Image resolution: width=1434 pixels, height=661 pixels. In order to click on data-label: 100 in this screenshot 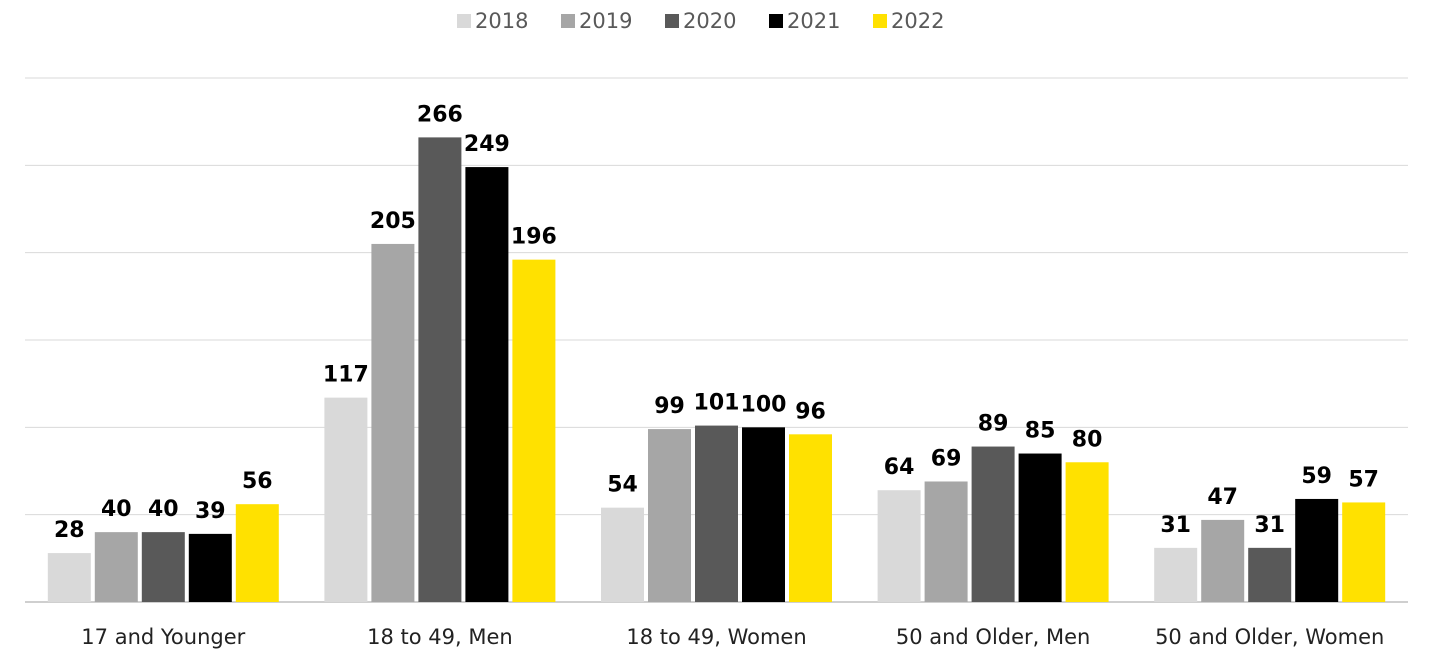, I will do `click(764, 404)`.